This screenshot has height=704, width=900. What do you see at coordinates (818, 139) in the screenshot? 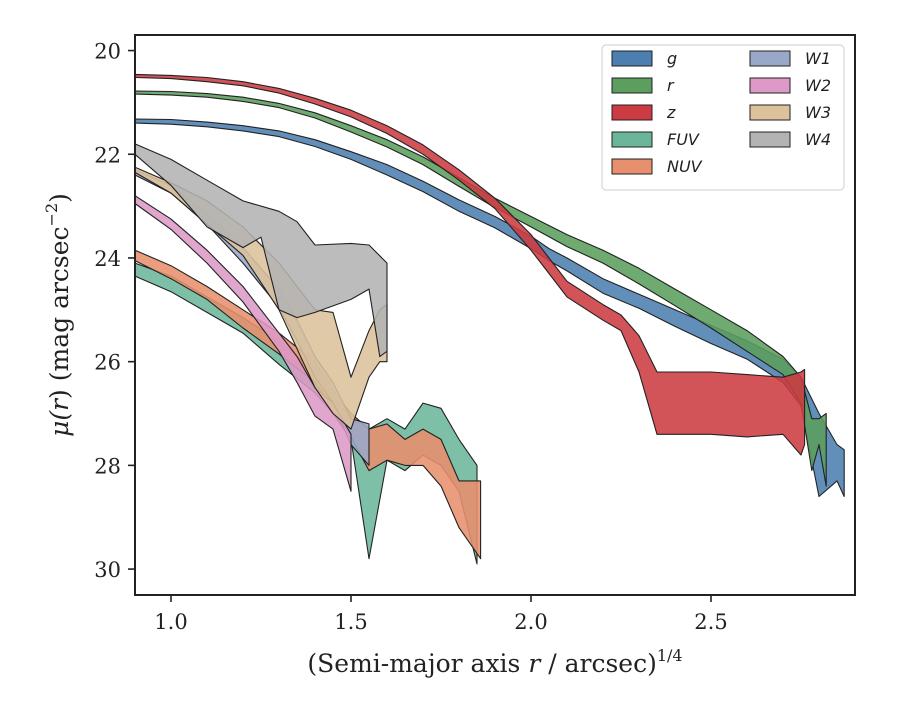
I see `legend-label-w4: W4` at bounding box center [818, 139].